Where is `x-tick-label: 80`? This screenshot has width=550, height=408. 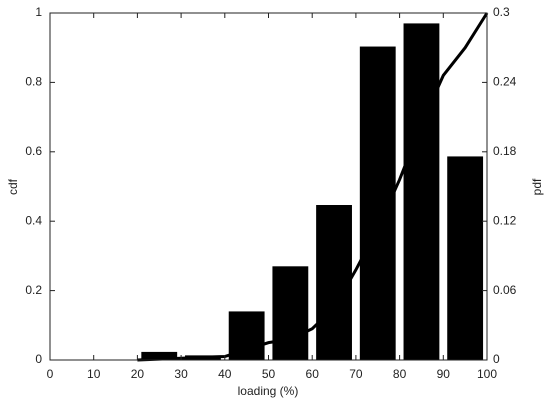
x-tick-label: 80 is located at coordinates (400, 374).